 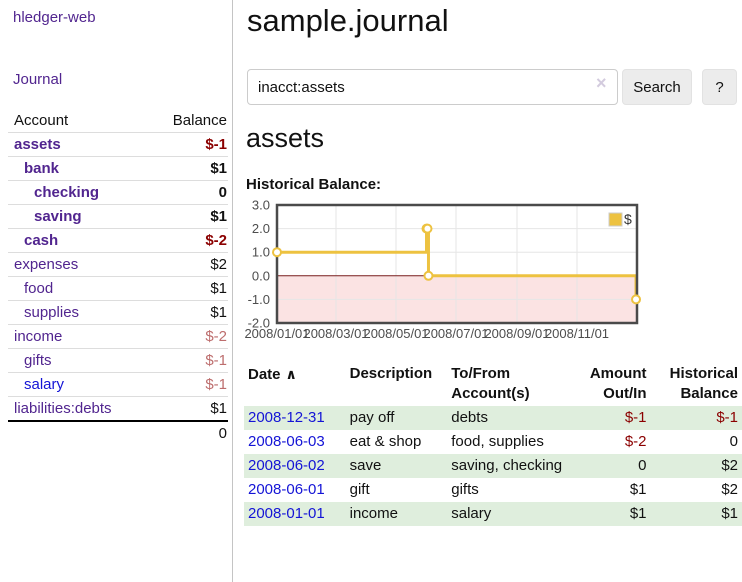 I want to click on svg-text: 0.0, so click(x=261, y=275).